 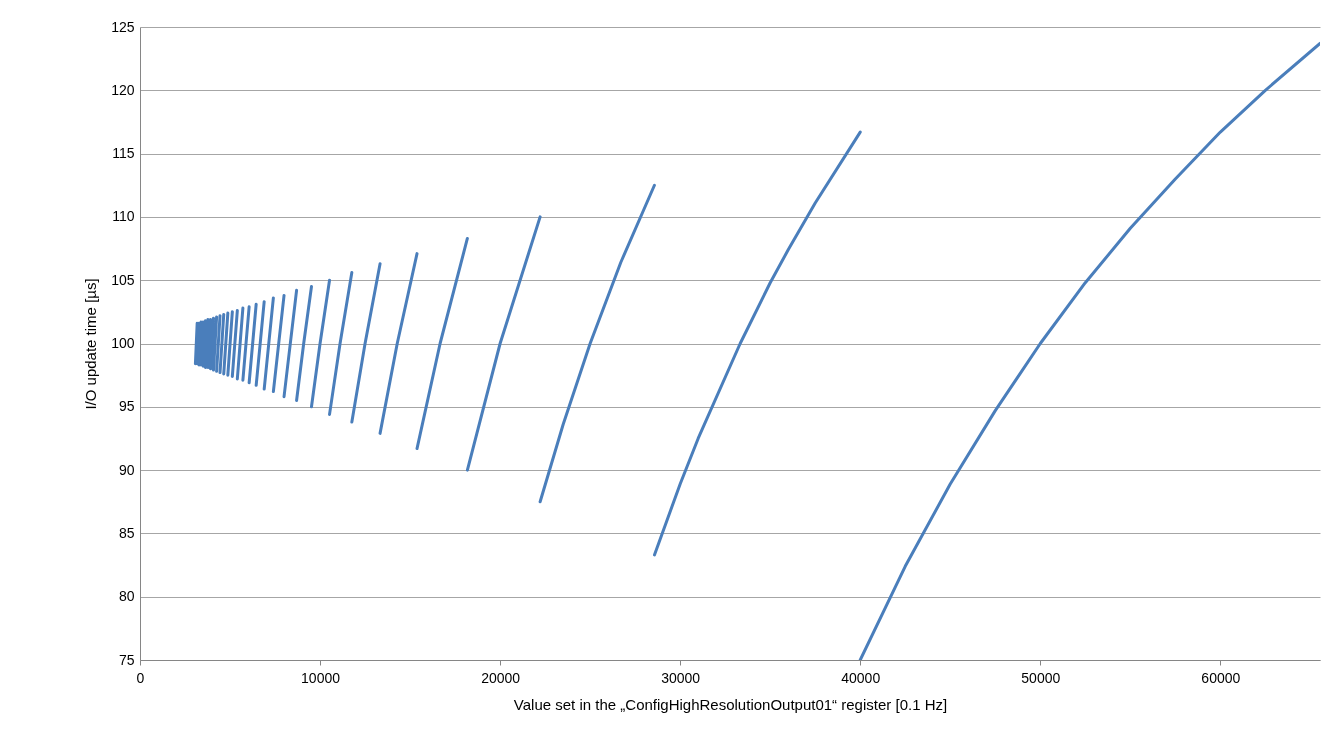 What do you see at coordinates (126, 532) in the screenshot?
I see `y-tick-label: 85` at bounding box center [126, 532].